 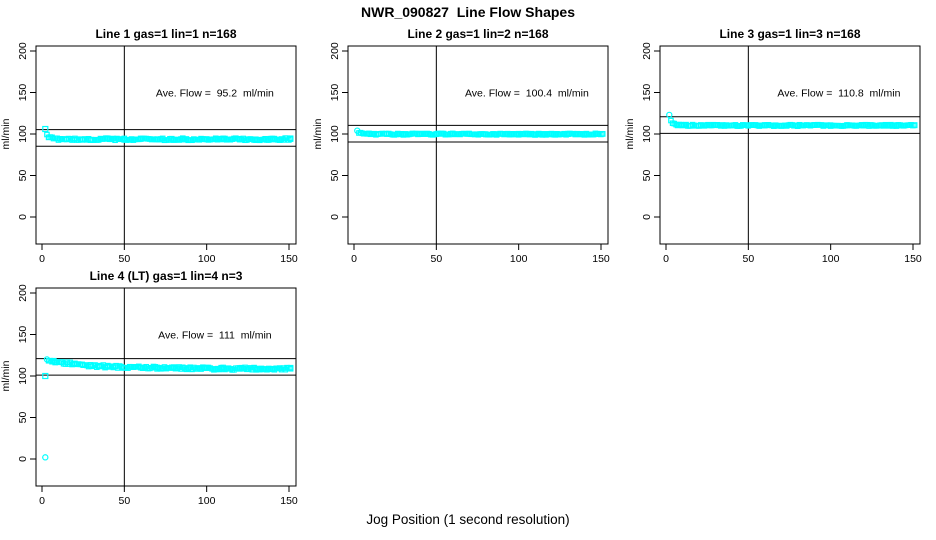 I want to click on ave-flow-annotation: Ave. Flow = 110.8 ml/min, so click(x=838, y=94).